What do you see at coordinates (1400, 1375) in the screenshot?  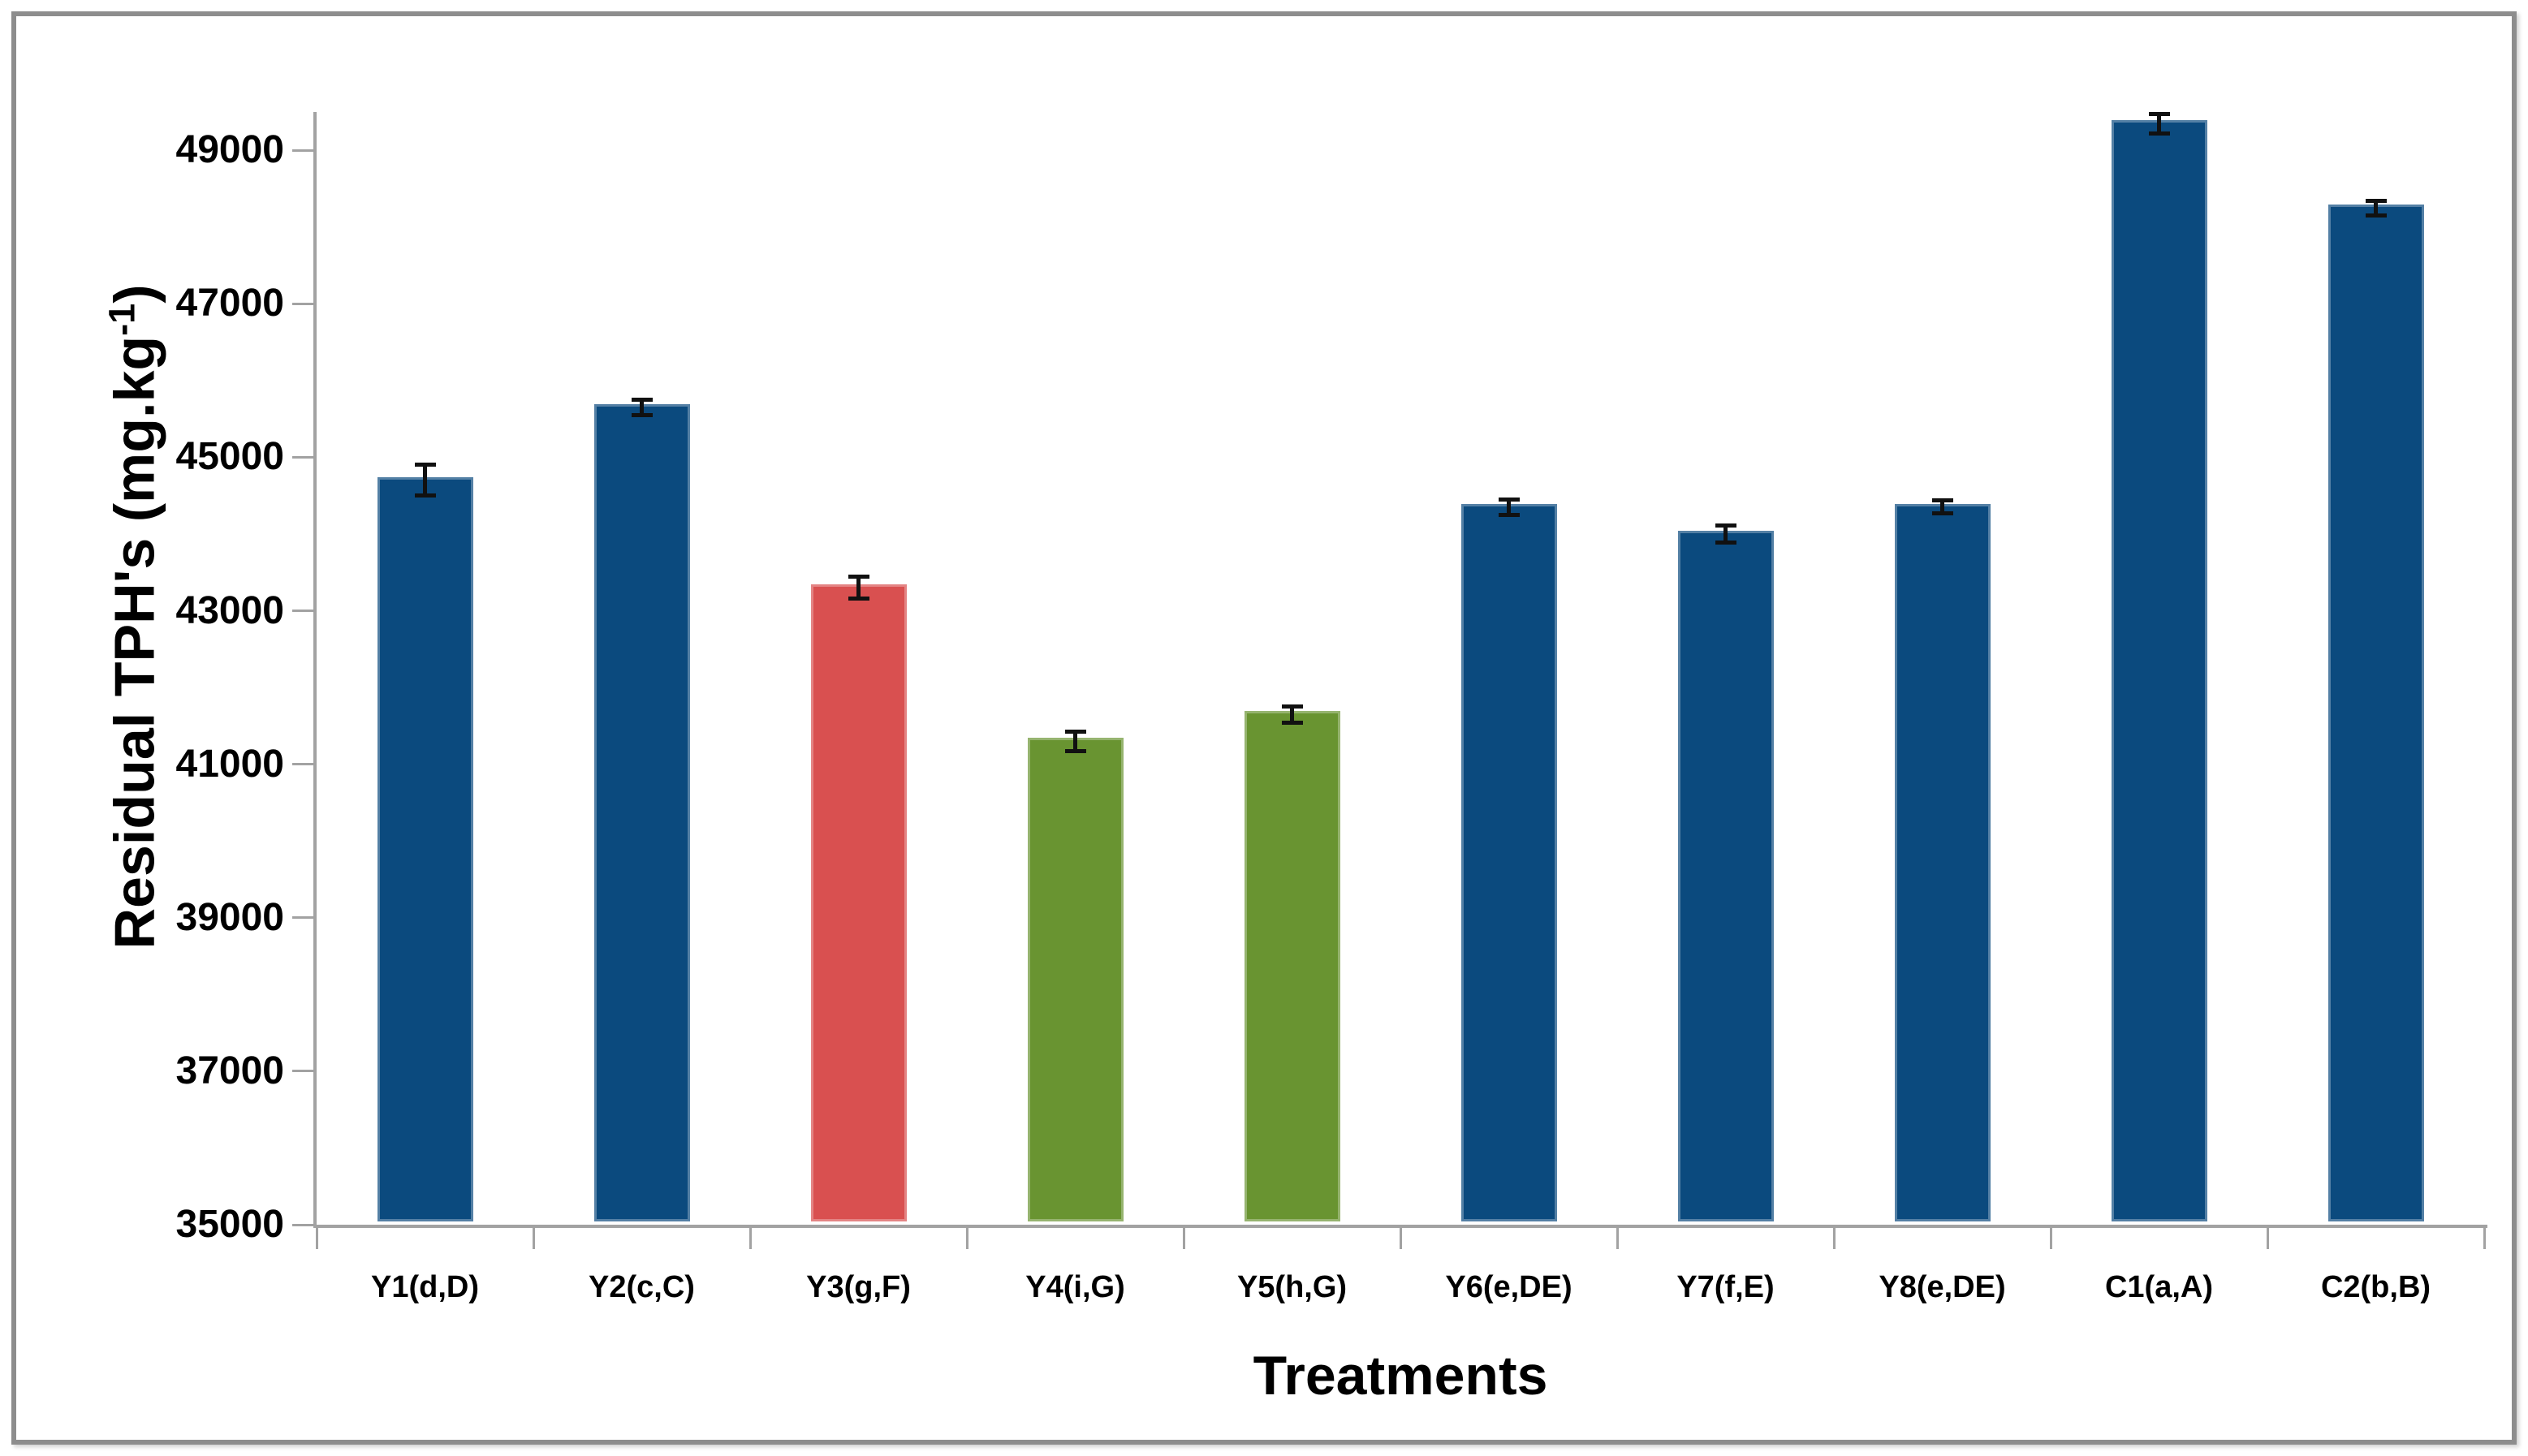 I see `x-axis-title: Treatments` at bounding box center [1400, 1375].